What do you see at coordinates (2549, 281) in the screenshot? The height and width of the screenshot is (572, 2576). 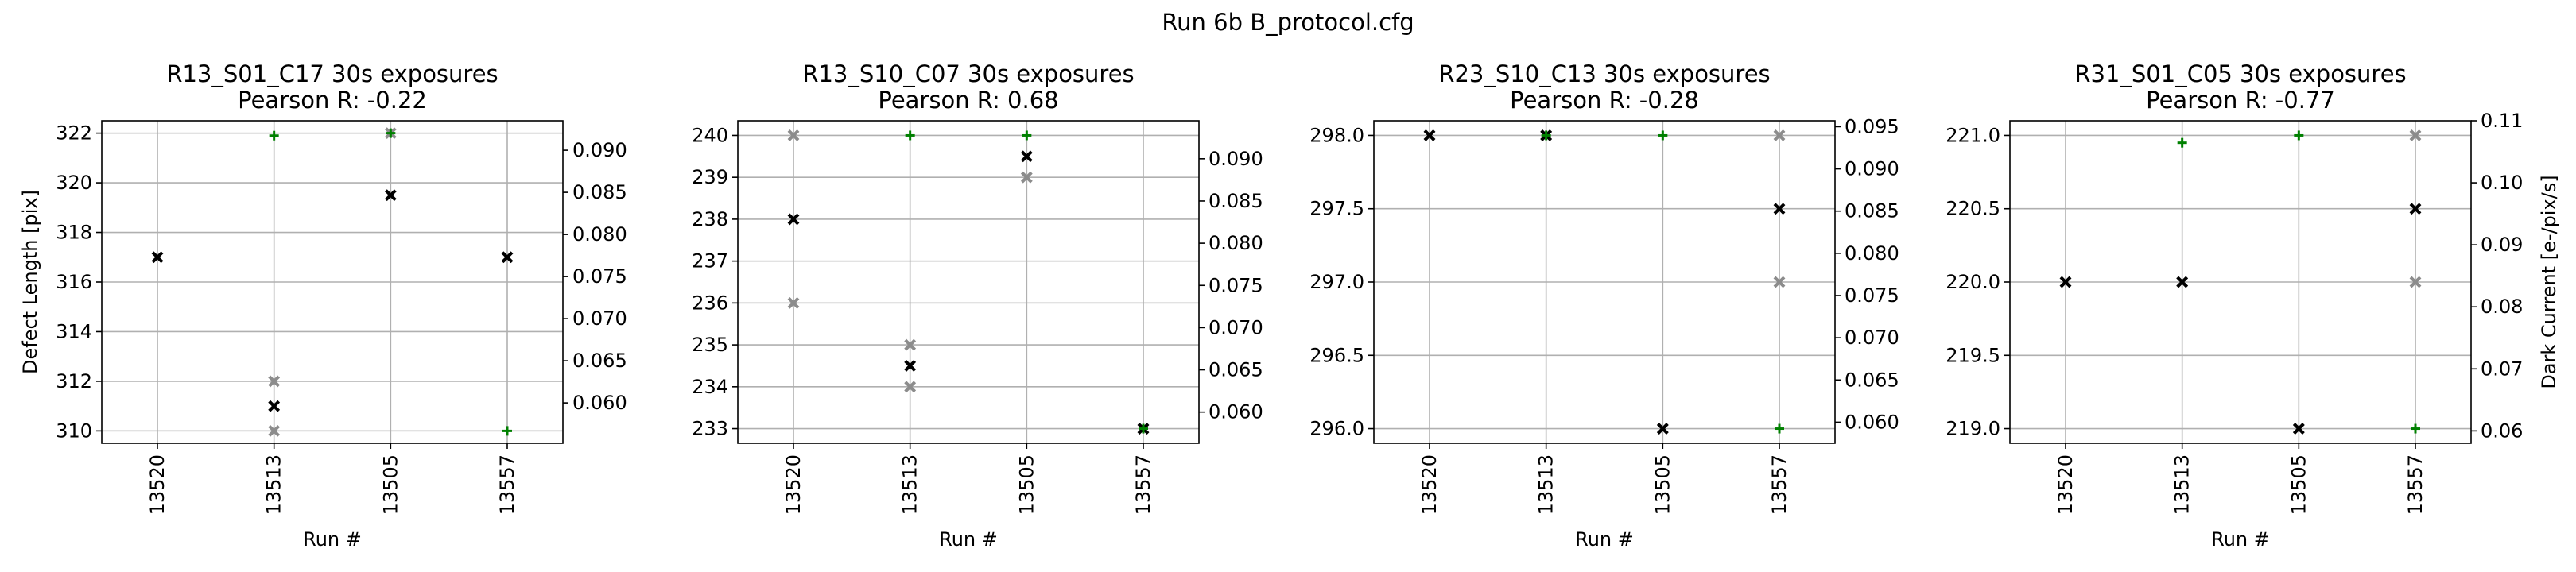 I see `y-axis-label-right: Dark Current [e-/pix/s]` at bounding box center [2549, 281].